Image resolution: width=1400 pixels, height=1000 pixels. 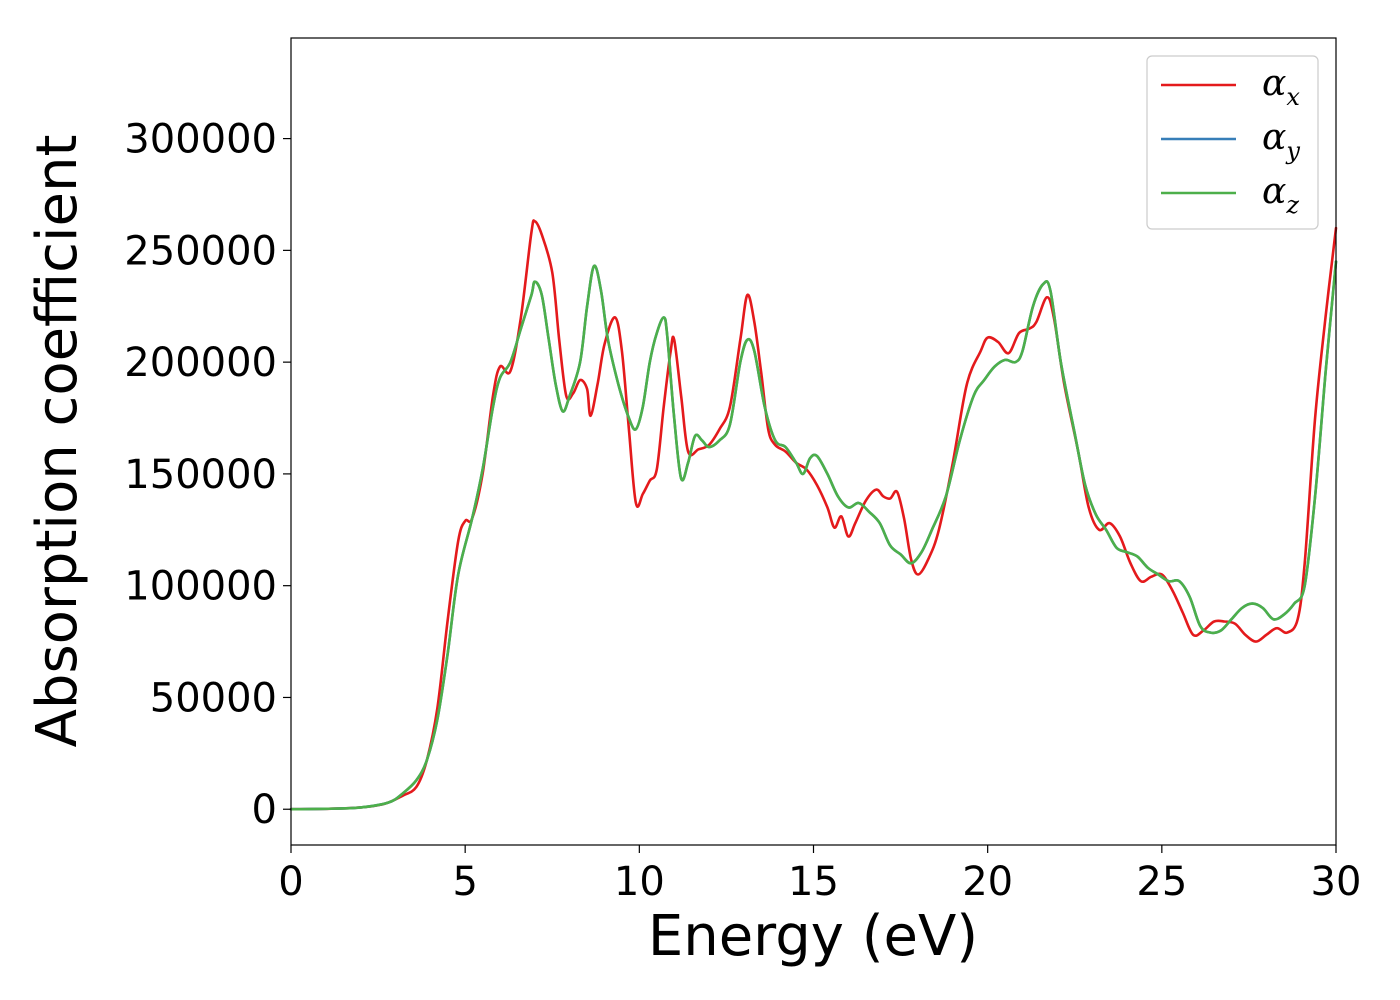 What do you see at coordinates (987, 882) in the screenshot?
I see `x-tick-label: 20` at bounding box center [987, 882].